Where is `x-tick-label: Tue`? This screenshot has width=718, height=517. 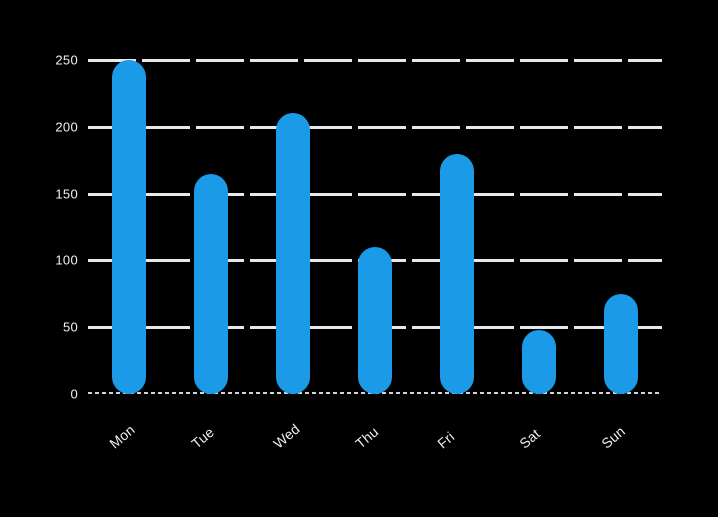
x-tick-label: Tue is located at coordinates (203, 437).